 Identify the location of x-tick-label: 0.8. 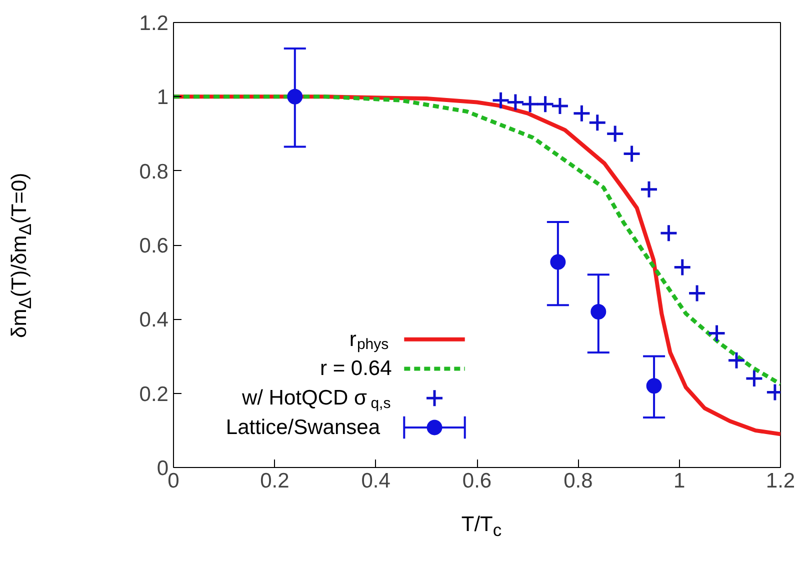
(578, 481).